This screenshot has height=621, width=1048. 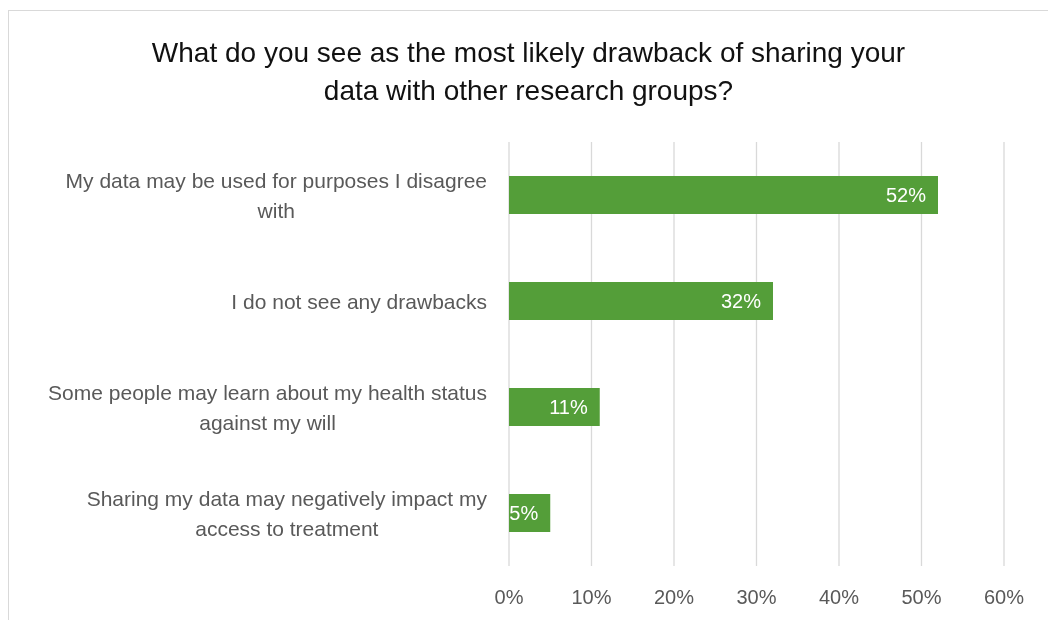 I want to click on x-tick-label: 0%, so click(x=509, y=597).